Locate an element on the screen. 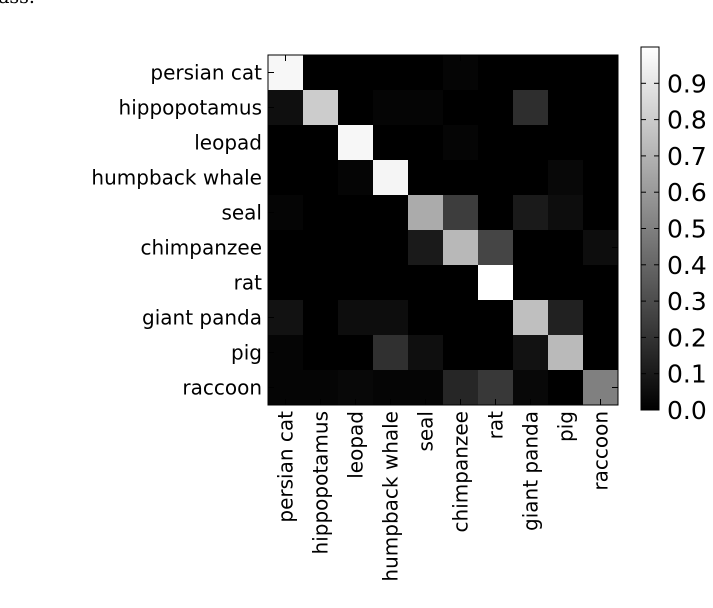  column-label: pig is located at coordinates (566, 426).